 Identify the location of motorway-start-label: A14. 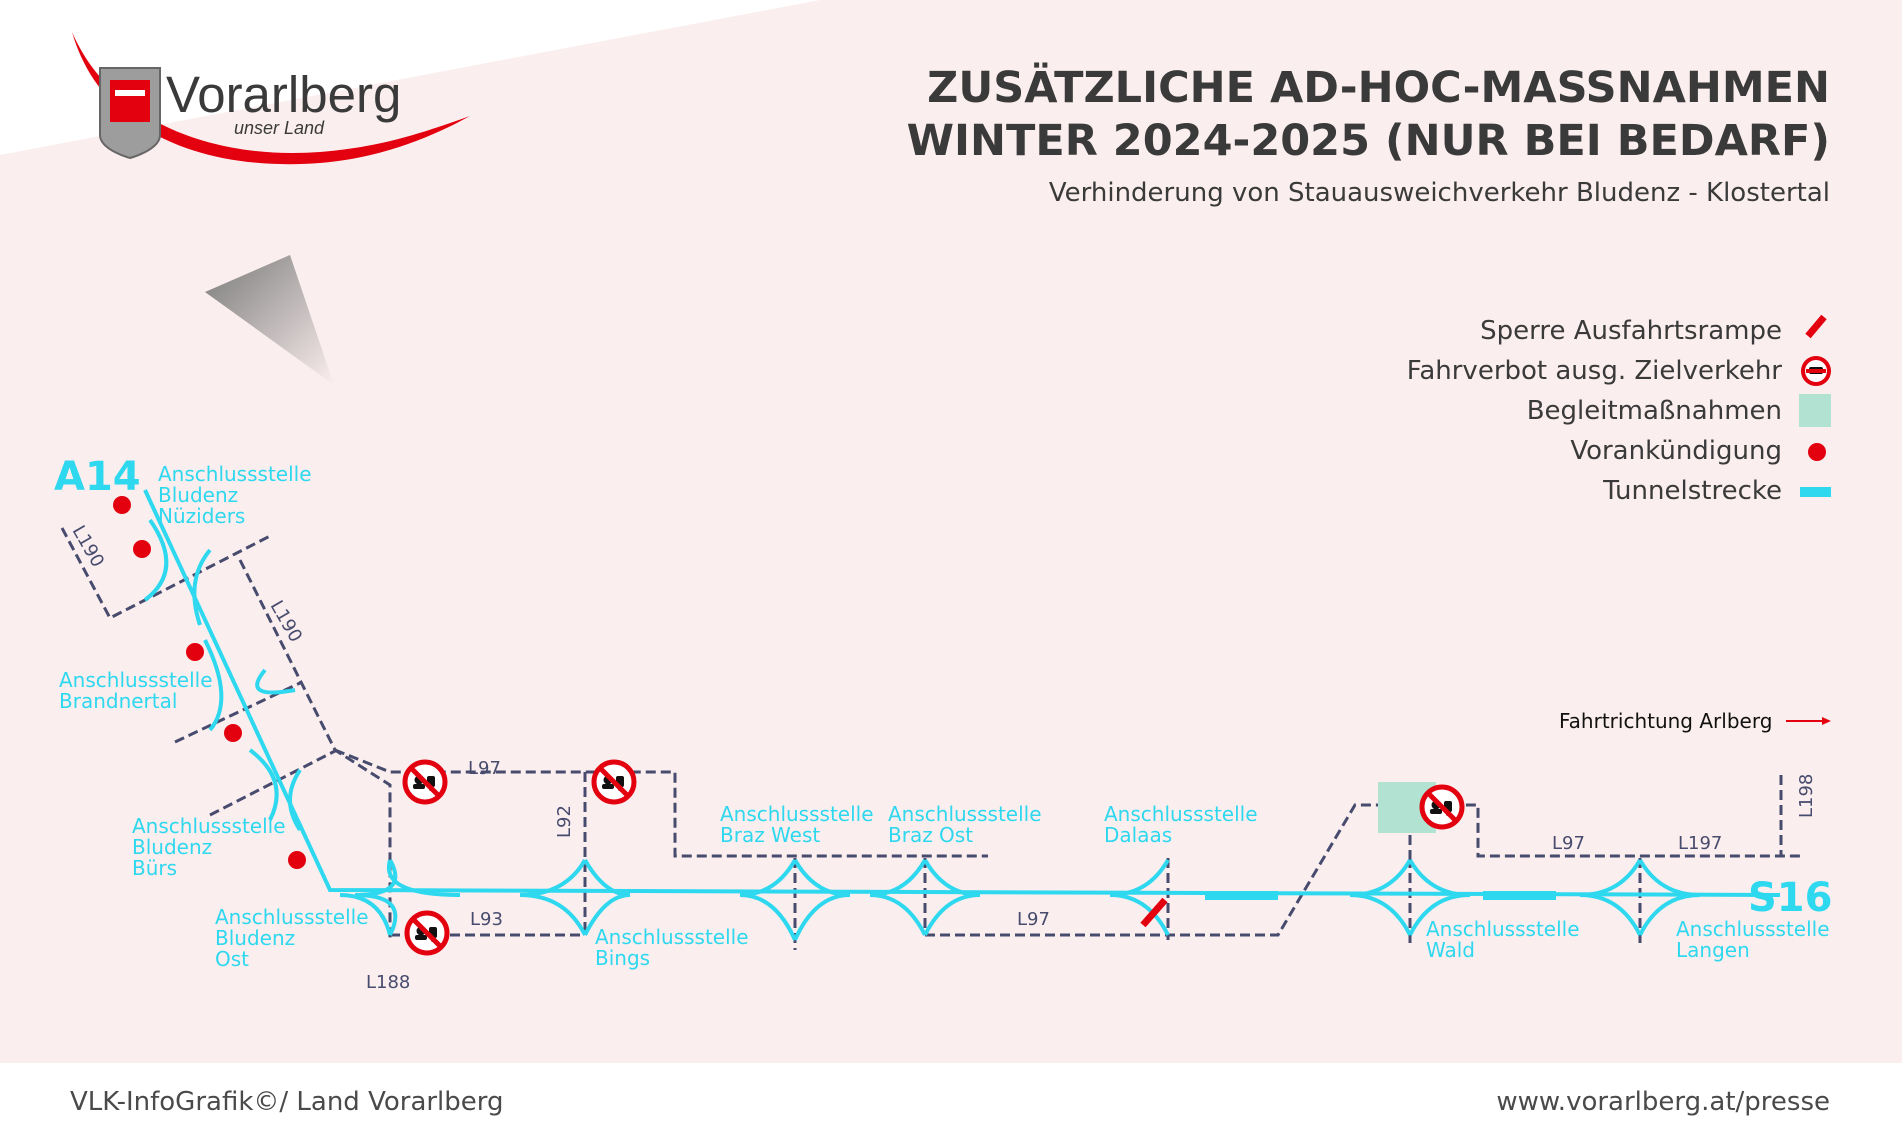
(97, 477).